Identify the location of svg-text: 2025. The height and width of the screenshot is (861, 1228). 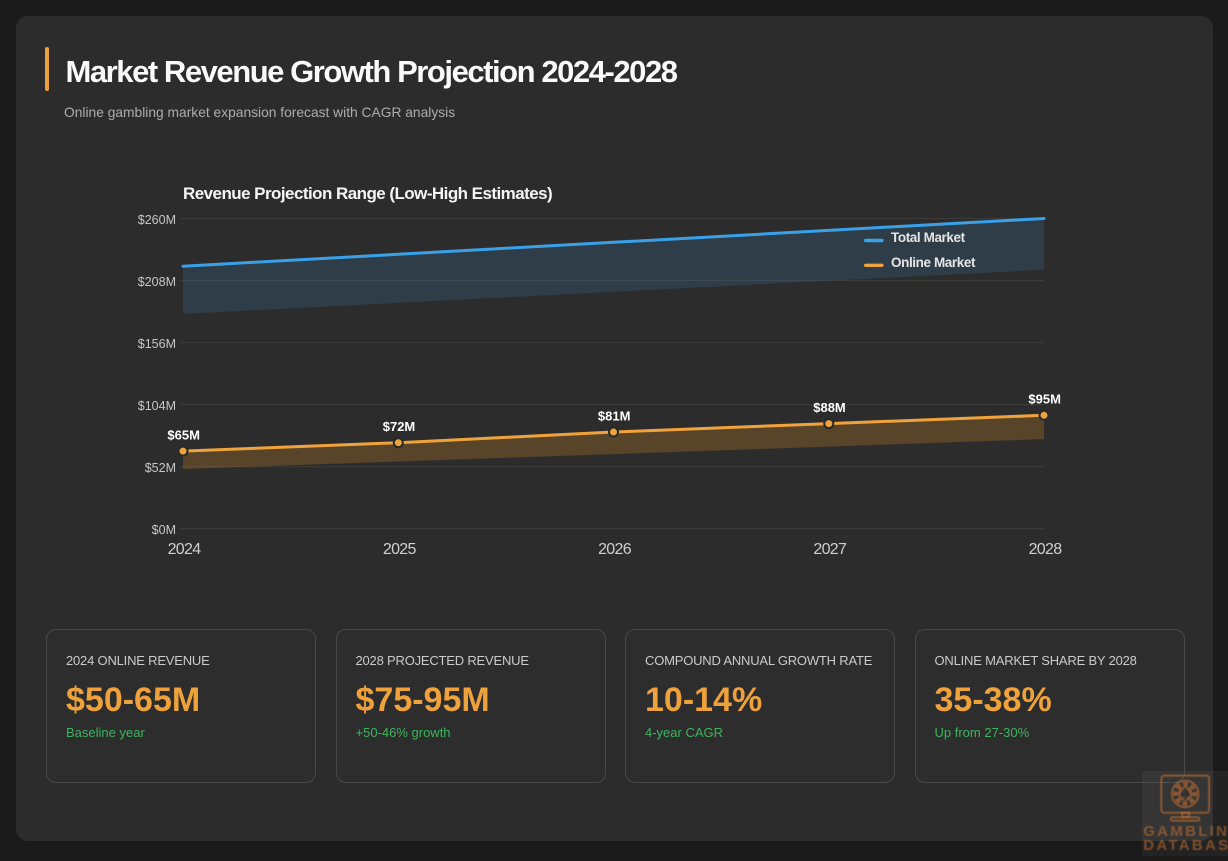
(400, 549).